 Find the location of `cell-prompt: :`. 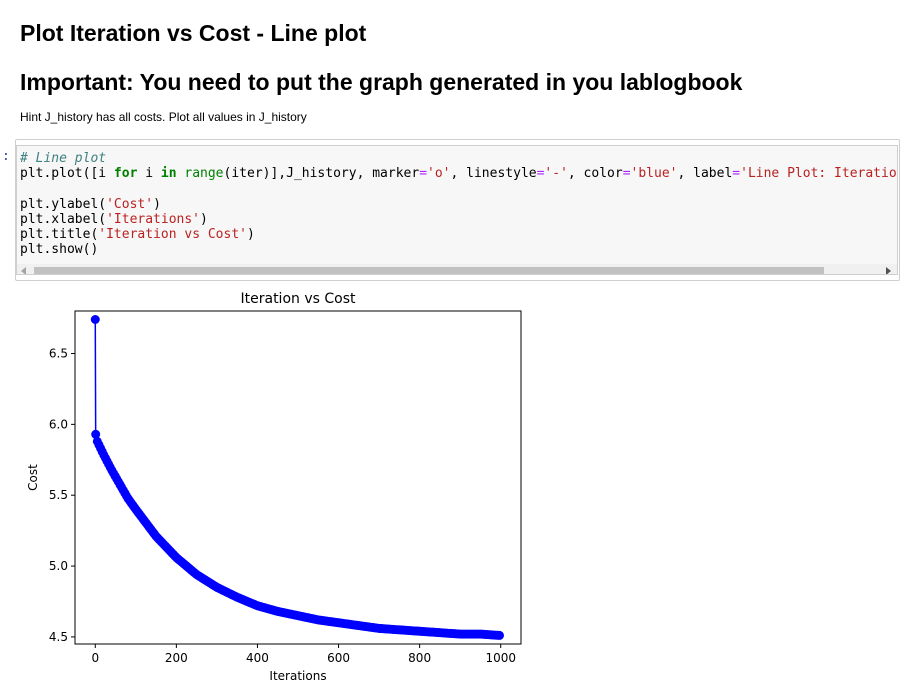

cell-prompt: : is located at coordinates (6, 156).